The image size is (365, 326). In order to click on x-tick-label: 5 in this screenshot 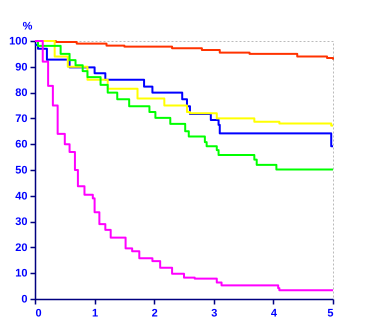, I will do `click(330, 314)`.